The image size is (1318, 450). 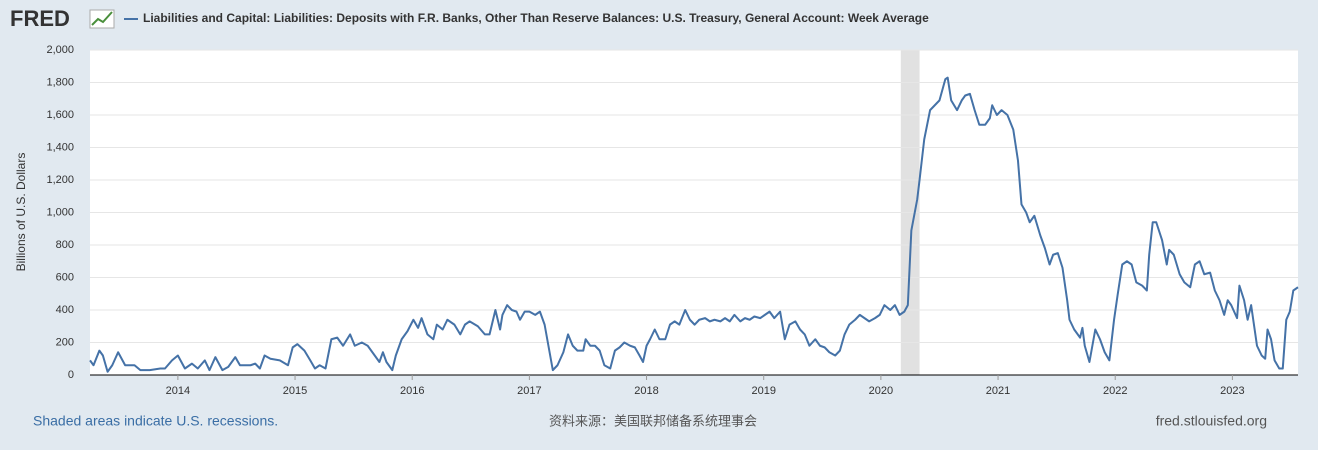 I want to click on y-tick-label: 400, so click(x=65, y=310).